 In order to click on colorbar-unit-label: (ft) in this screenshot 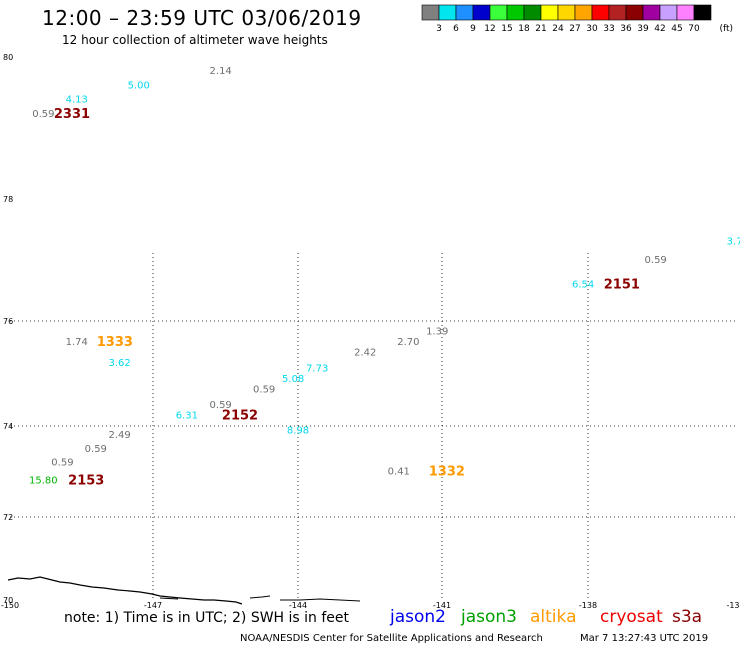, I will do `click(726, 29)`.